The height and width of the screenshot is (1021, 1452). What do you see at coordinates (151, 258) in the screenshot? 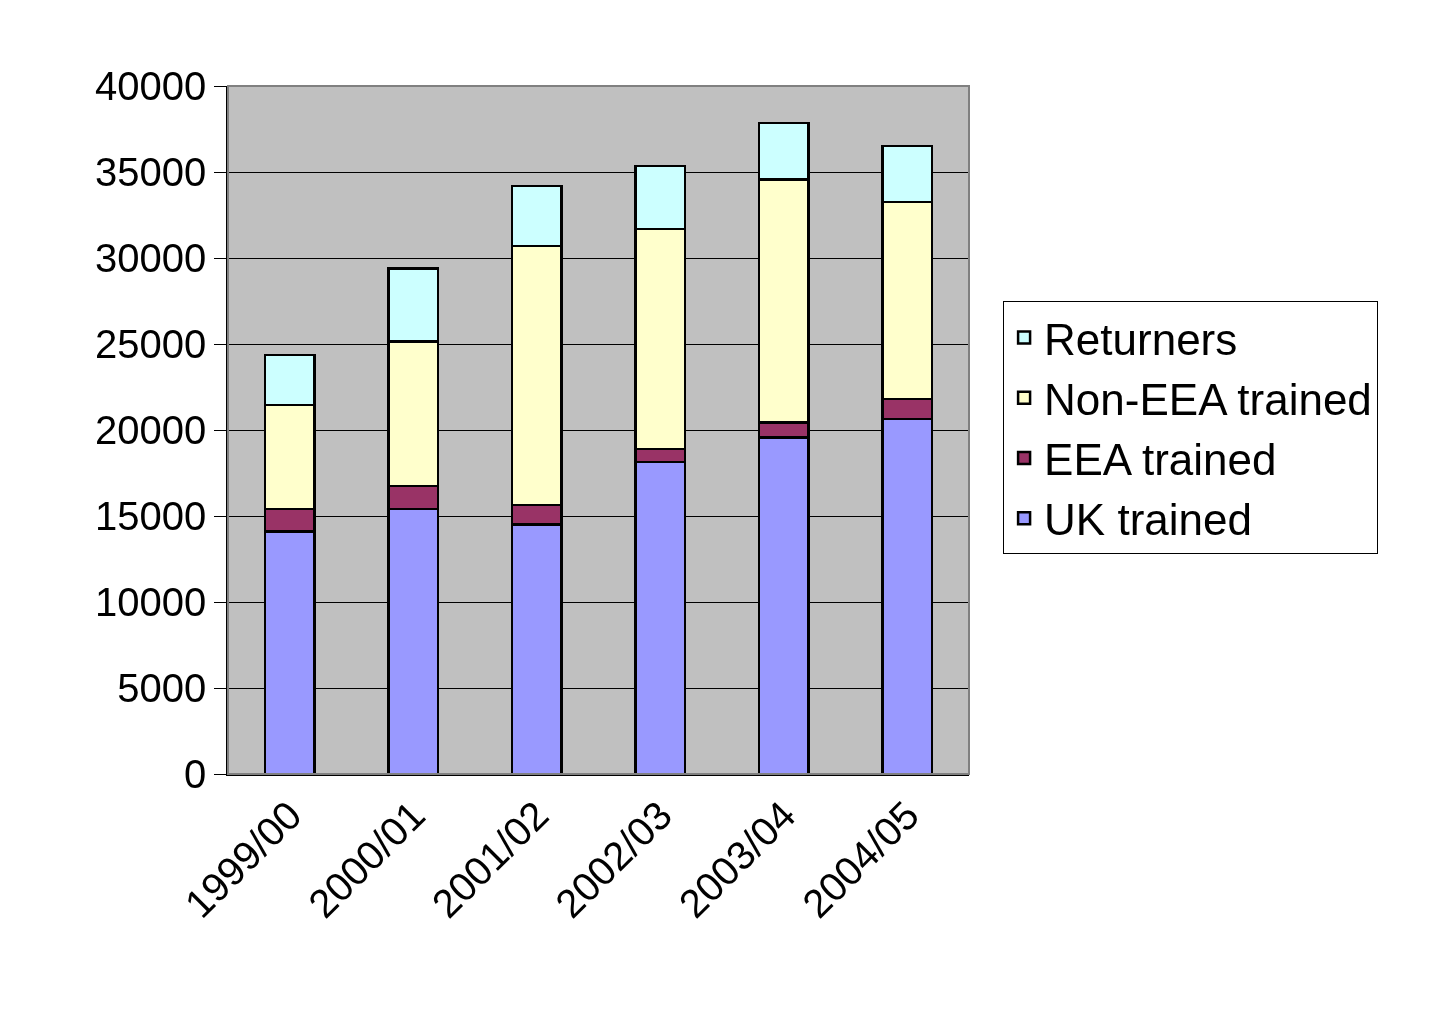
I see `y-tick-label: 30000` at bounding box center [151, 258].